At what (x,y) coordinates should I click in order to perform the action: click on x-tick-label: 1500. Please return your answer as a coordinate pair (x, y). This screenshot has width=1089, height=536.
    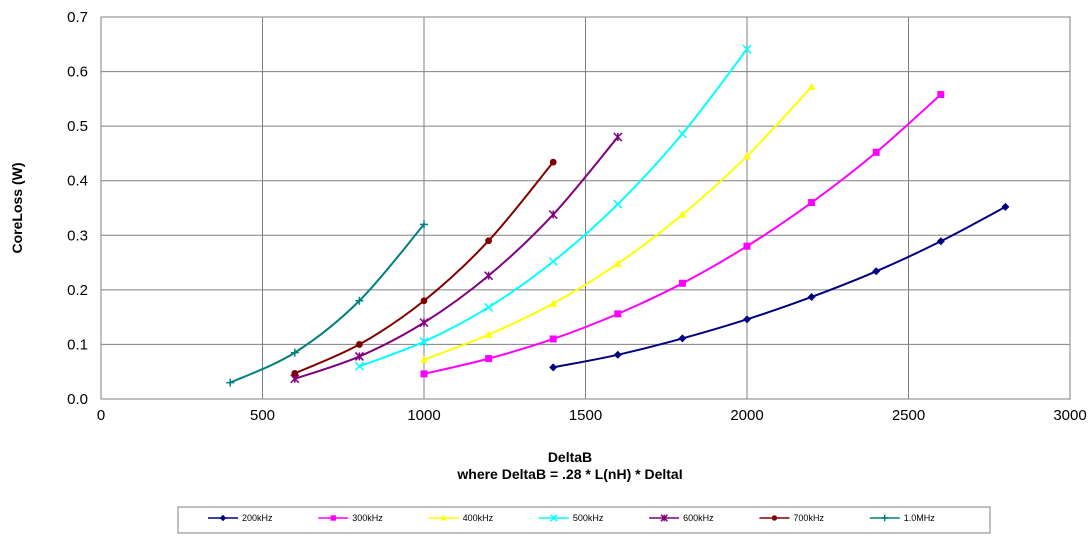
    Looking at the image, I should click on (585, 415).